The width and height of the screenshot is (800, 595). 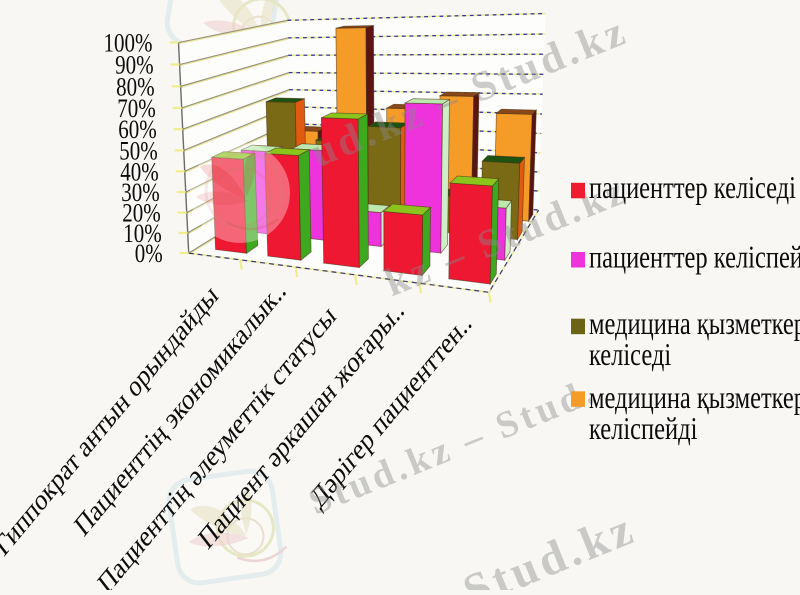 I want to click on svg-text: 0%, so click(x=149, y=254).